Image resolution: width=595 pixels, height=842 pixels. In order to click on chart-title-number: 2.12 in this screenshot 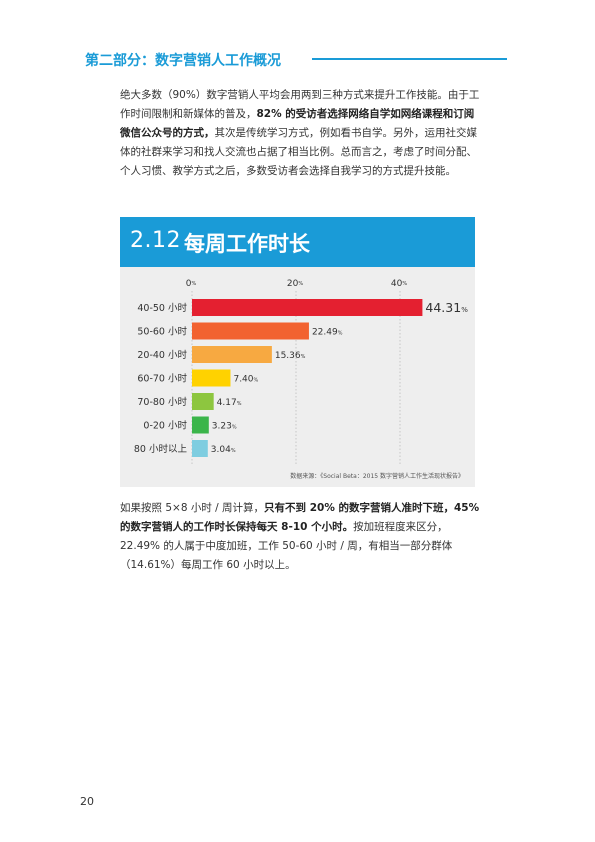, I will do `click(155, 240)`.